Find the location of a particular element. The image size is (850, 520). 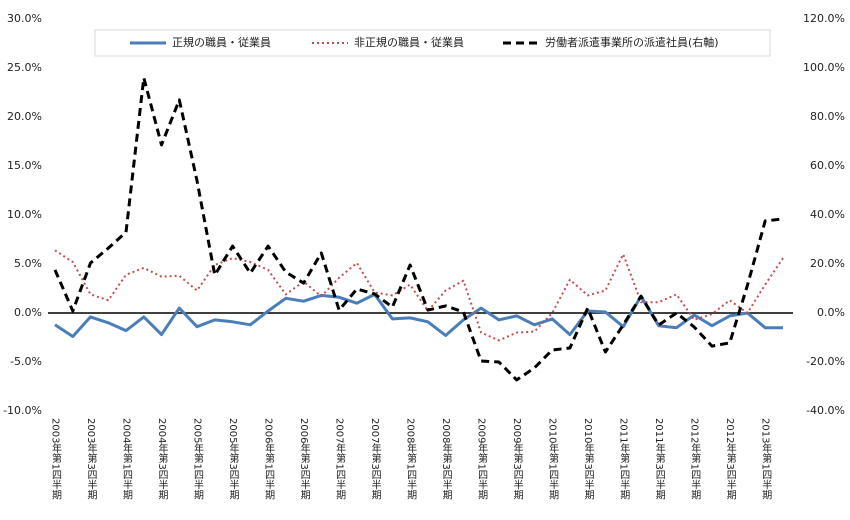

x-tick-label: 2006年第1四半期 is located at coordinates (269, 459).